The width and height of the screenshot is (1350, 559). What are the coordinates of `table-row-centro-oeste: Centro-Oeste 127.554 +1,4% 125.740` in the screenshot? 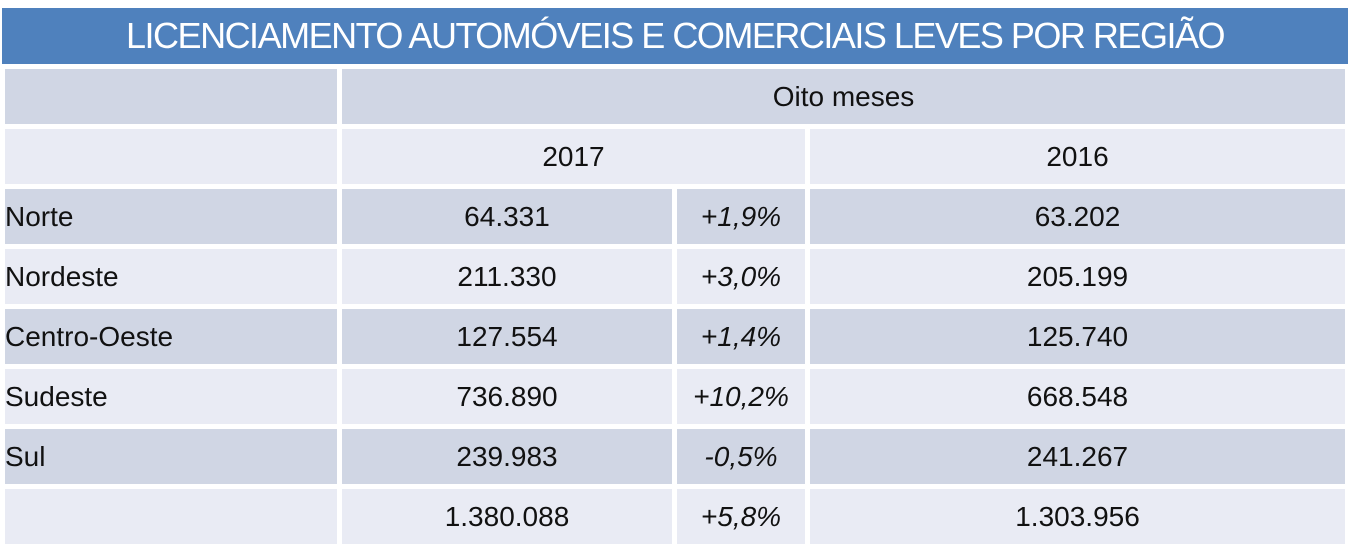 It's located at (675, 336).